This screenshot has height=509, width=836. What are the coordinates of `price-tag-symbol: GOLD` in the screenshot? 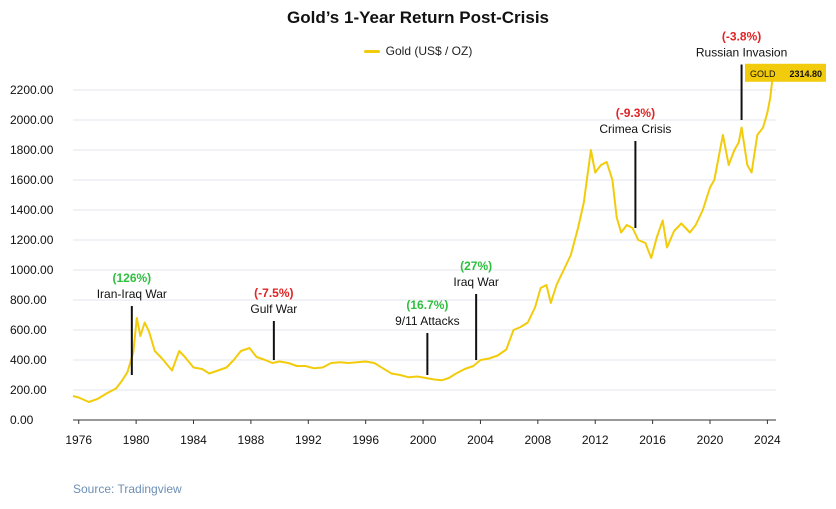 It's located at (763, 74).